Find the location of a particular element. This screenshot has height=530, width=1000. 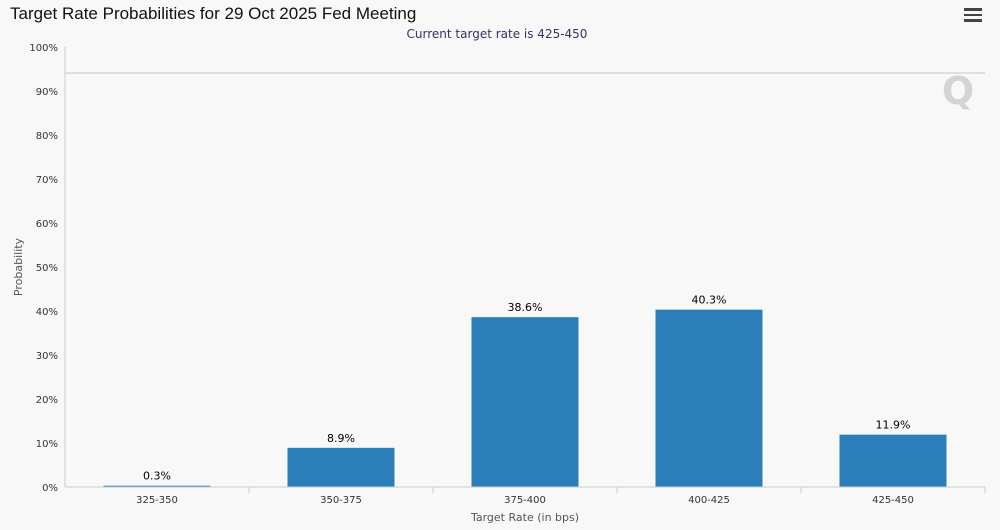

watermark-logo-icon: Q is located at coordinates (958, 91).